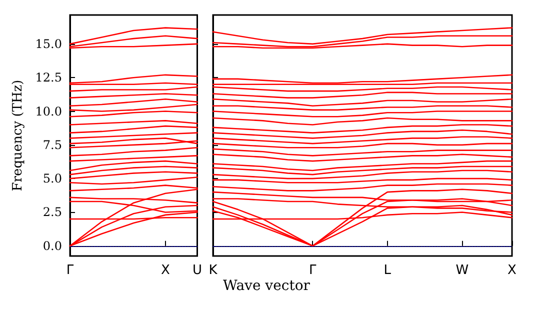  Describe the element at coordinates (48, 111) in the screenshot. I see `y-tick-label: 10.0` at that location.